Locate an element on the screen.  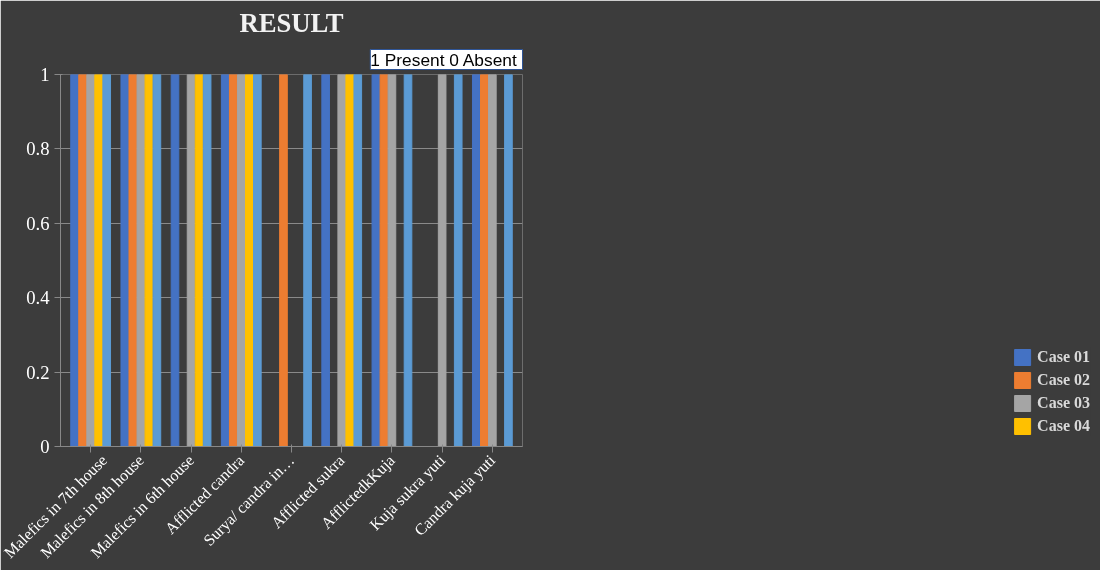
legend-label: Case 04 is located at coordinates (1063, 426).